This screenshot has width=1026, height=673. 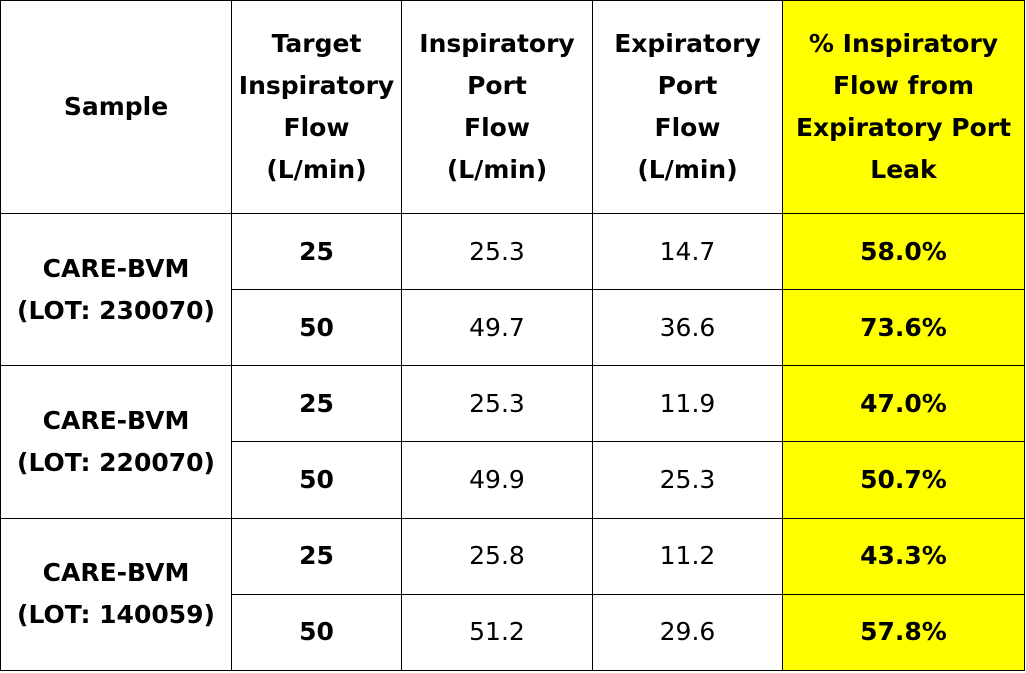 I want to click on insp-flow-cell: 25.8, so click(x=497, y=556).